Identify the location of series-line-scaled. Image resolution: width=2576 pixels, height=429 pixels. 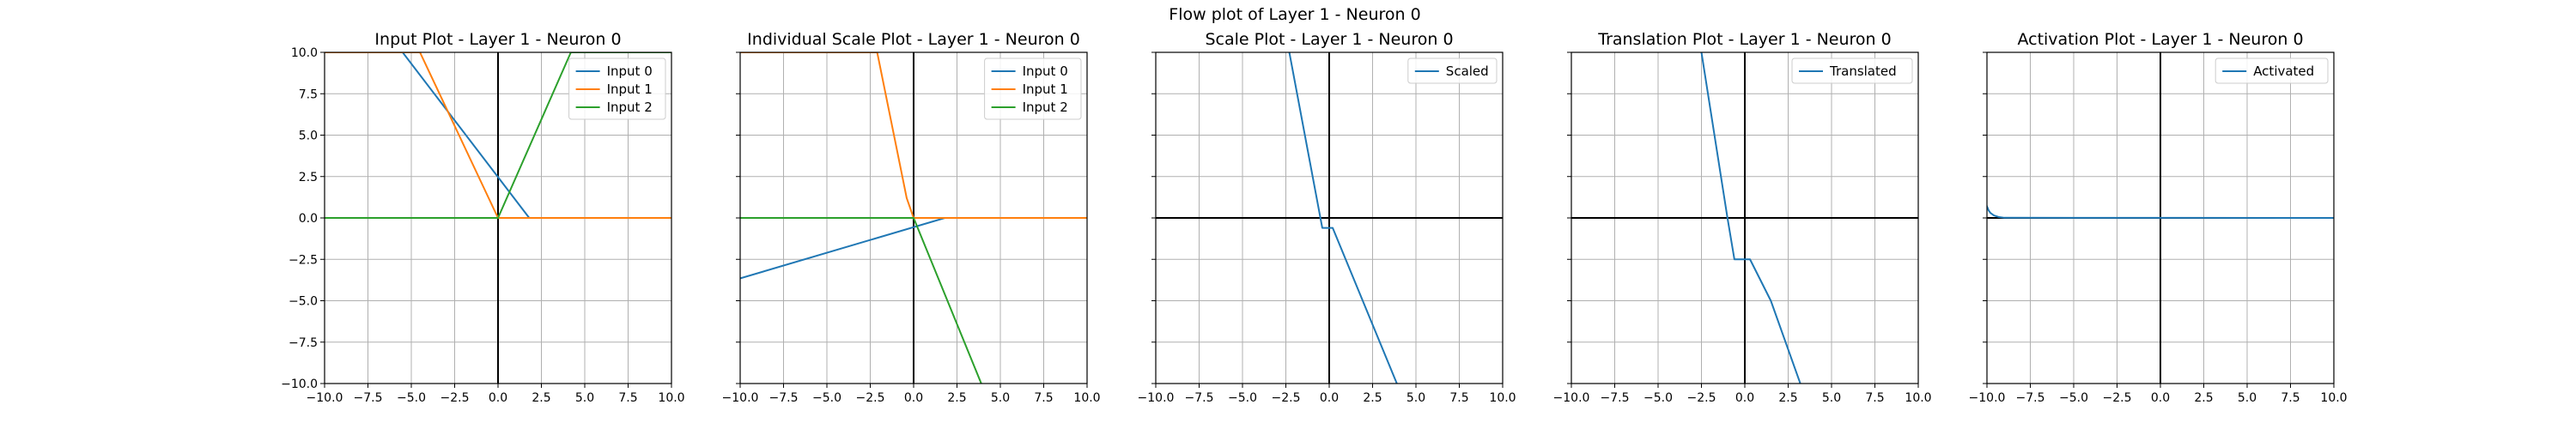
(1343, 218).